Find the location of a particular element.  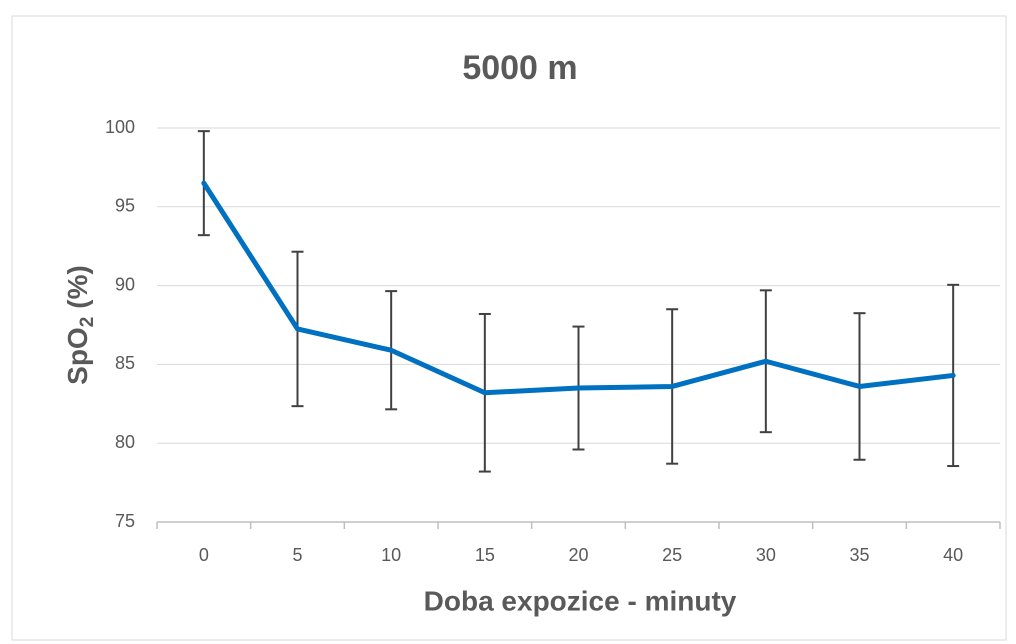

y-label-unit: (%) is located at coordinates (77, 287).